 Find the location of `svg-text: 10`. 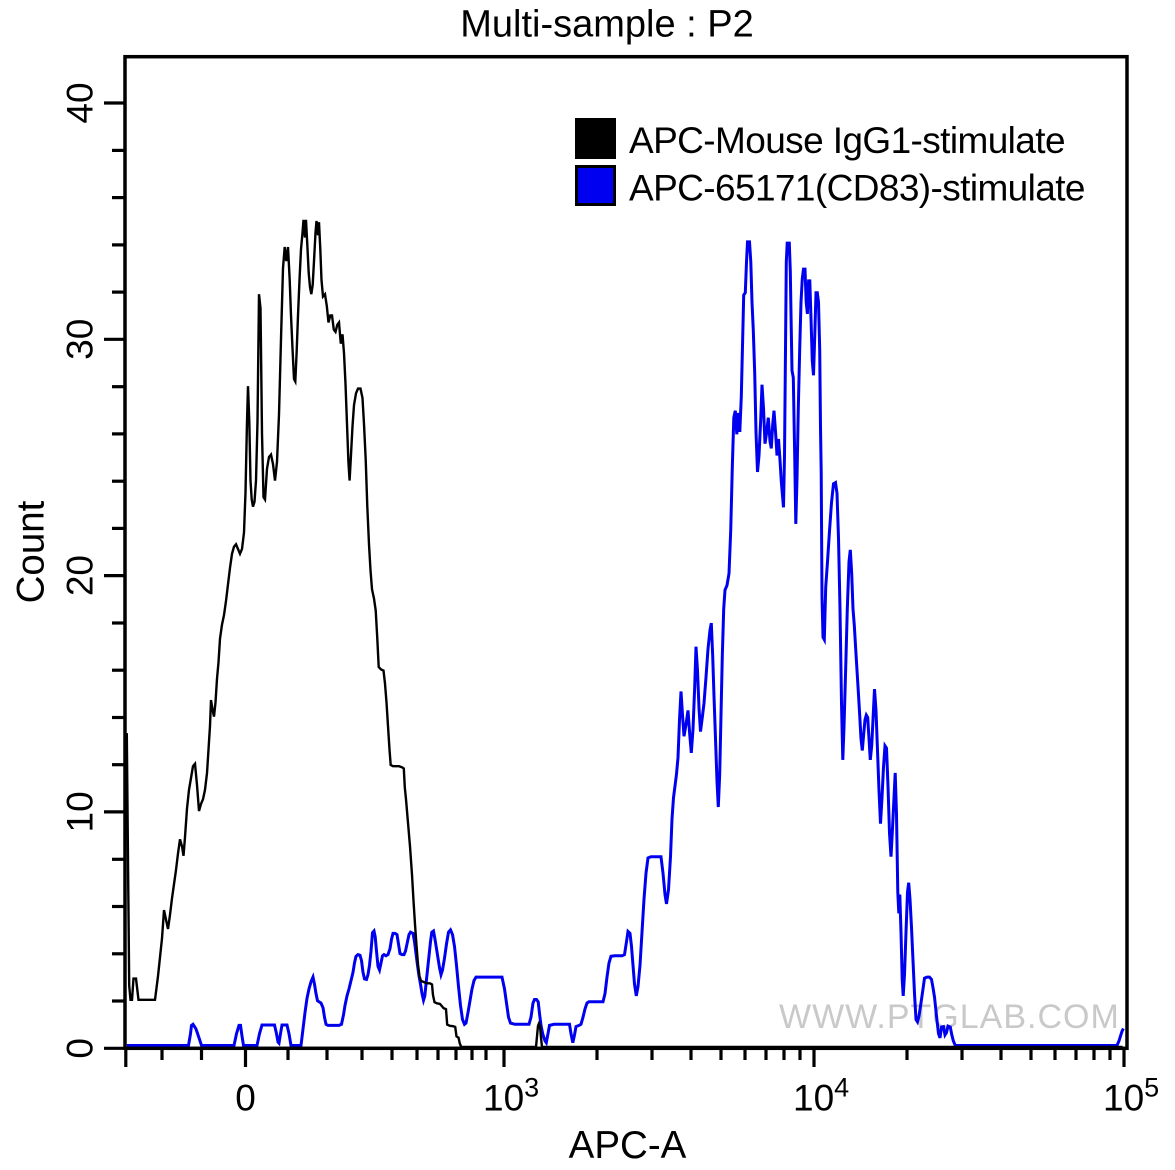

svg-text: 10 is located at coordinates (80, 811).